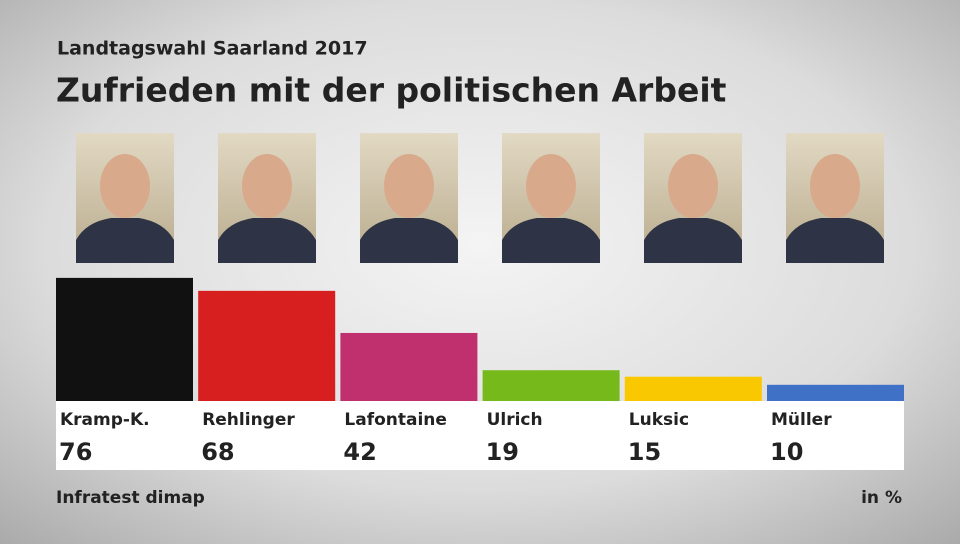 The width and height of the screenshot is (960, 544). Describe the element at coordinates (75, 452) in the screenshot. I see `value-label: 76` at that location.